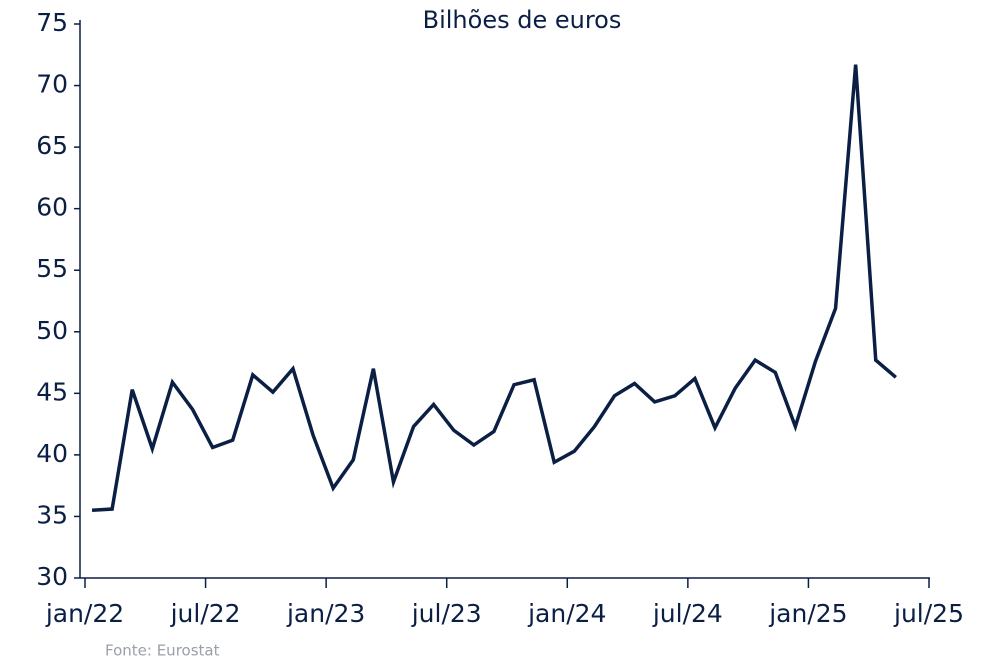  What do you see at coordinates (522, 20) in the screenshot?
I see `chart-subtitle: Bilhões de euros` at bounding box center [522, 20].